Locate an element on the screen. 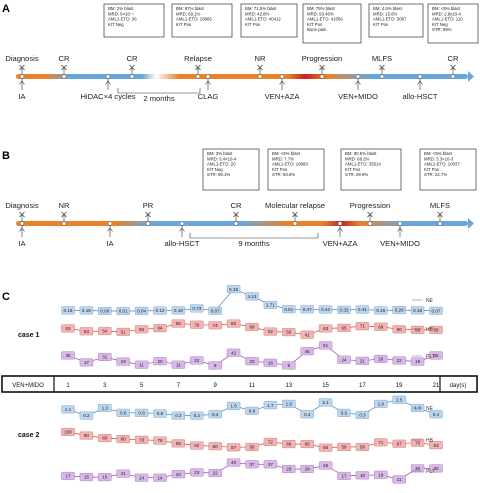  data-point: 0.6 is located at coordinates (141, 412).